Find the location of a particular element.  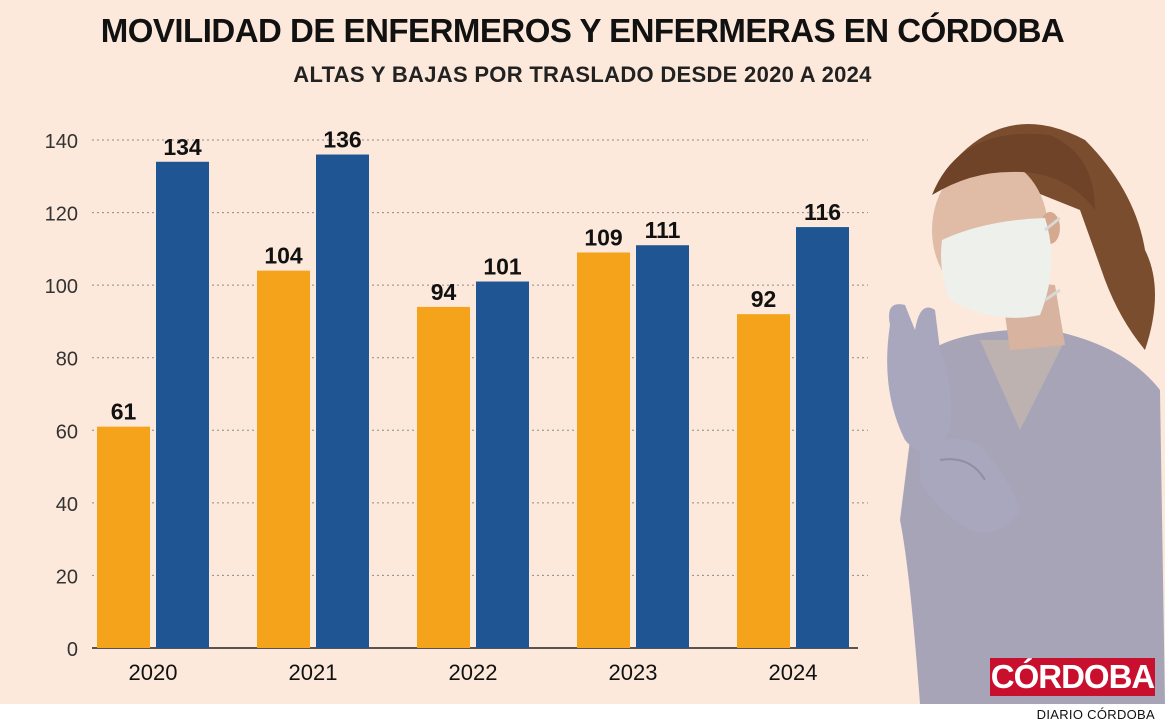

bar-bajas-2024 is located at coordinates (822, 438).